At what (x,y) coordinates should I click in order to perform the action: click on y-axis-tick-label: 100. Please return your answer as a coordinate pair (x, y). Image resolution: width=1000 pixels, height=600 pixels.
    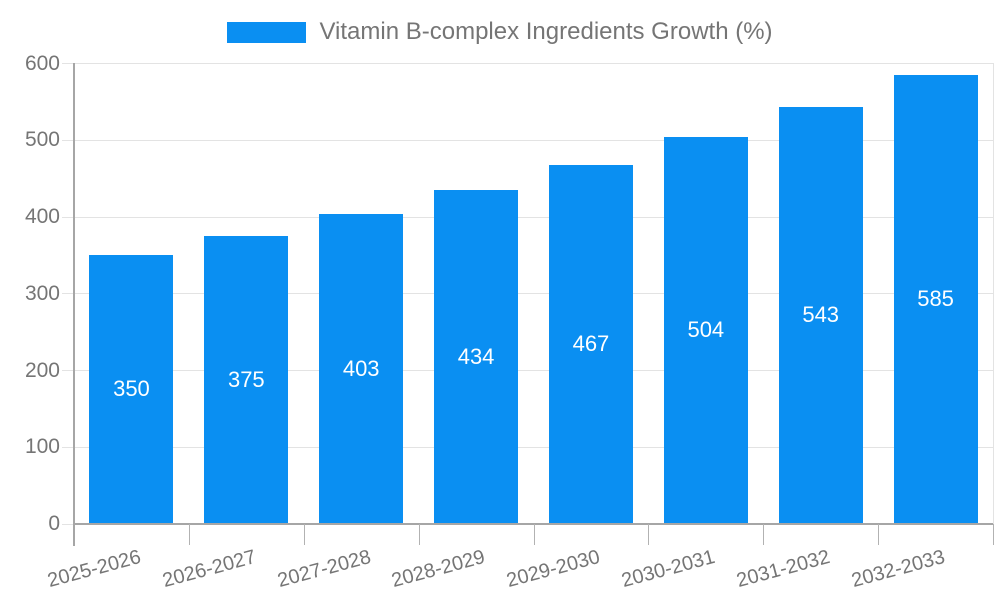
    Looking at the image, I should click on (42, 447).